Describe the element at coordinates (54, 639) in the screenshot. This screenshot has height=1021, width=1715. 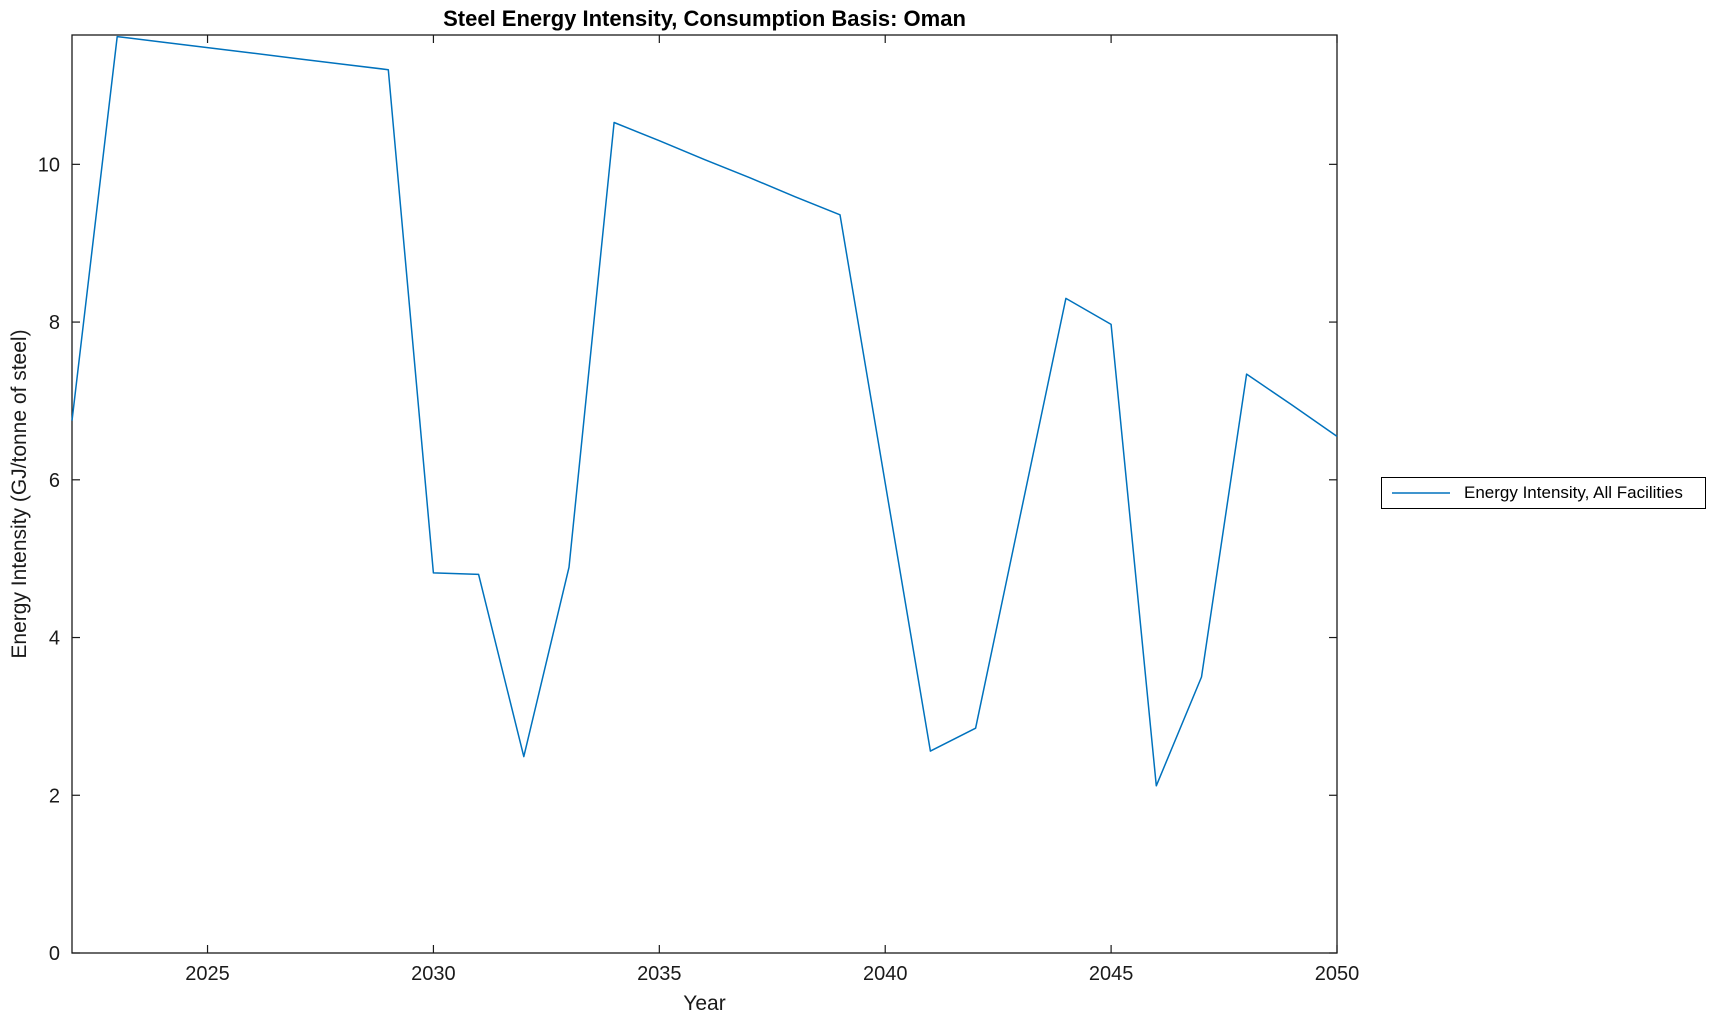
I see `y-tick-label: 4` at that location.